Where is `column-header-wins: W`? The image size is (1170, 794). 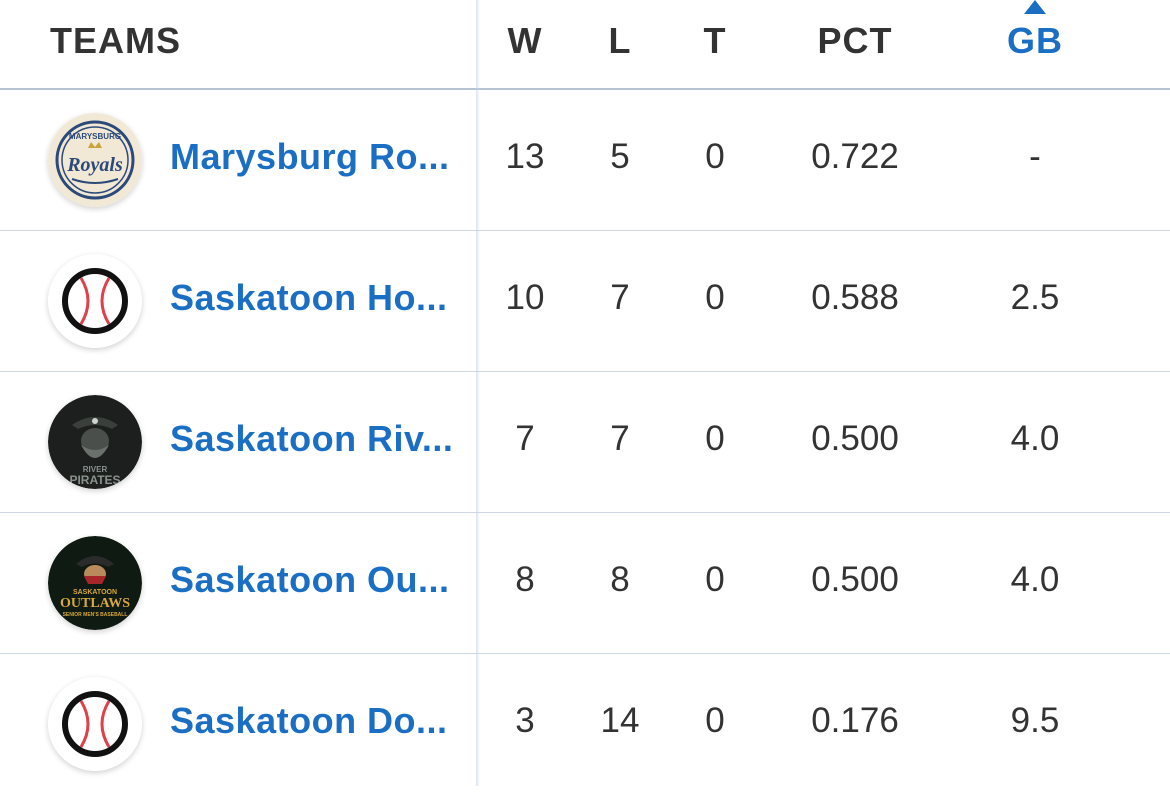
column-header-wins: W is located at coordinates (525, 40).